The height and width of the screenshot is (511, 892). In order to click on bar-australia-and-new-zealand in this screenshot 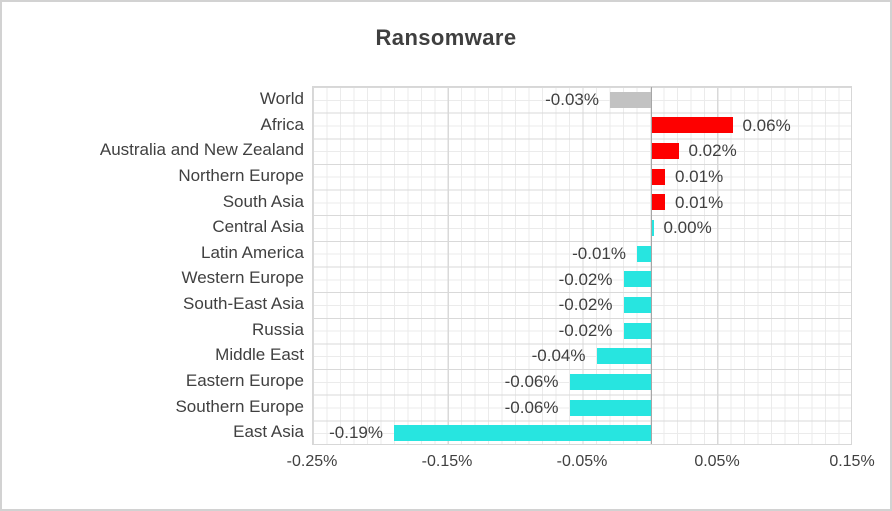, I will do `click(665, 151)`.